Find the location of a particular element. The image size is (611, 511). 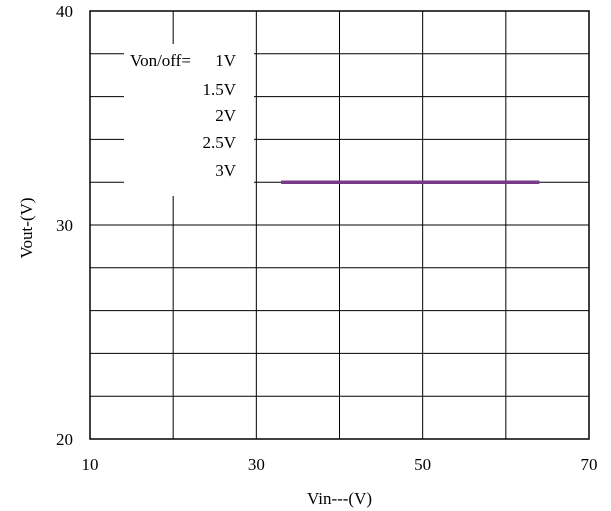

x-tick-label: 50 is located at coordinates (422, 464).